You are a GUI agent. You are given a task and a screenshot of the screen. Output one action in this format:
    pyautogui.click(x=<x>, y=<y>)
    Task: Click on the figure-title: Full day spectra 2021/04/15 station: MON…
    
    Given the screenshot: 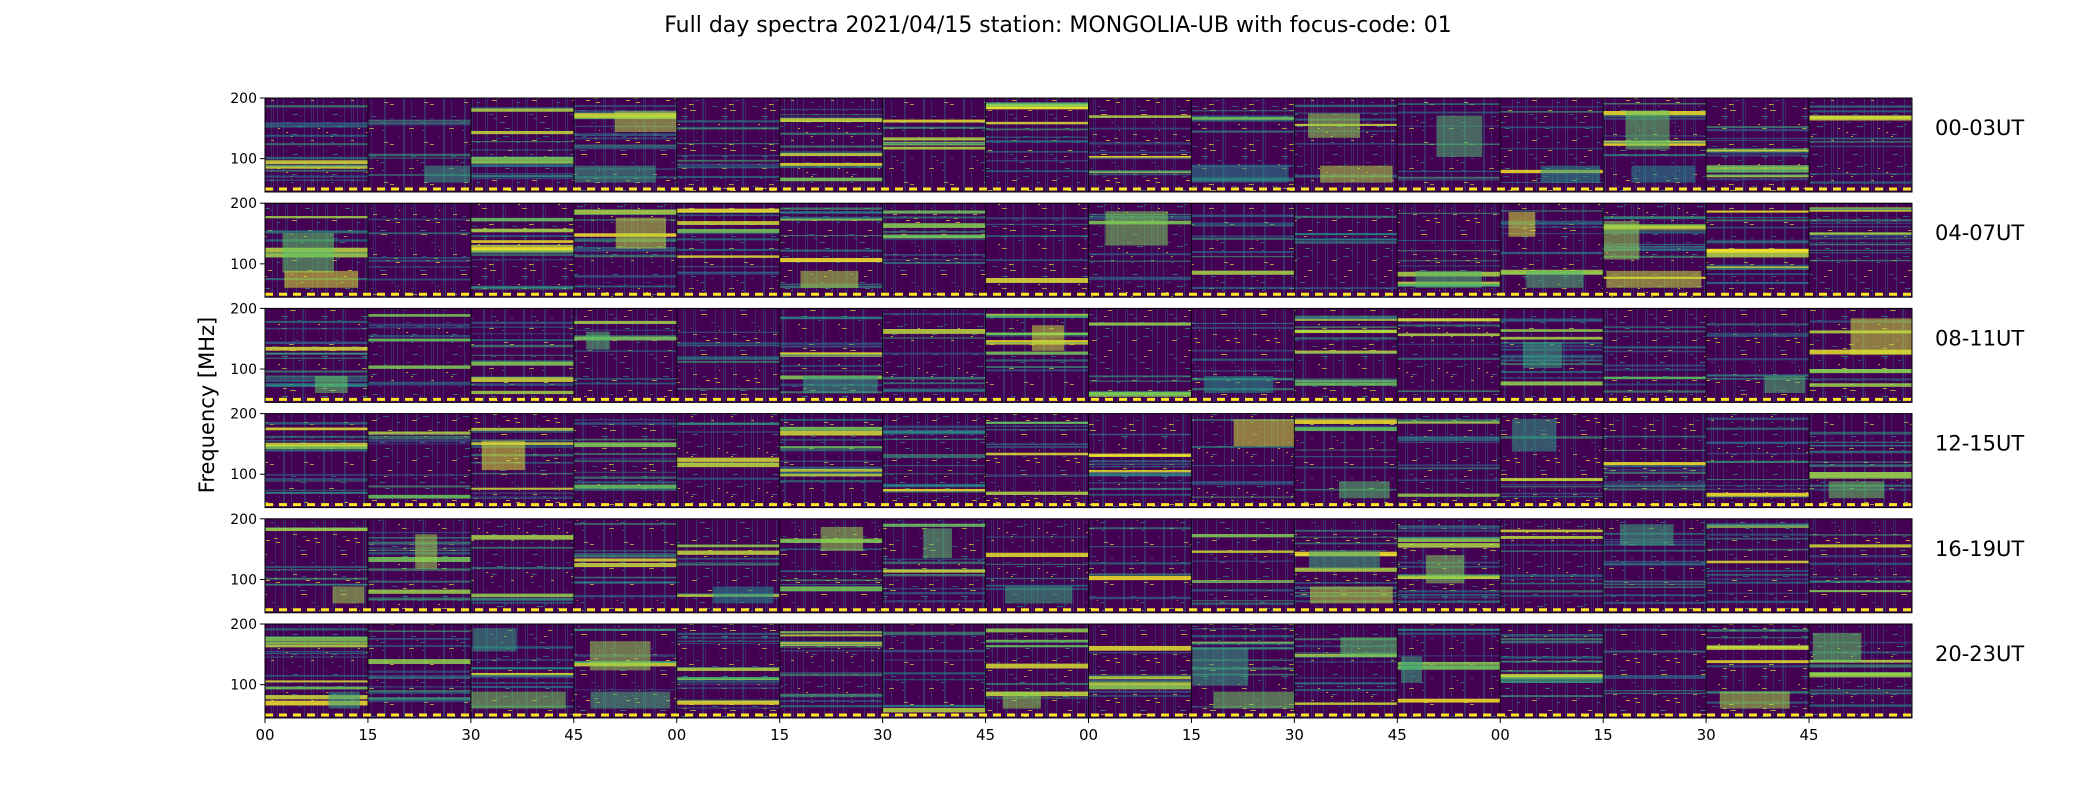 What is the action you would take?
    pyautogui.click(x=1058, y=25)
    